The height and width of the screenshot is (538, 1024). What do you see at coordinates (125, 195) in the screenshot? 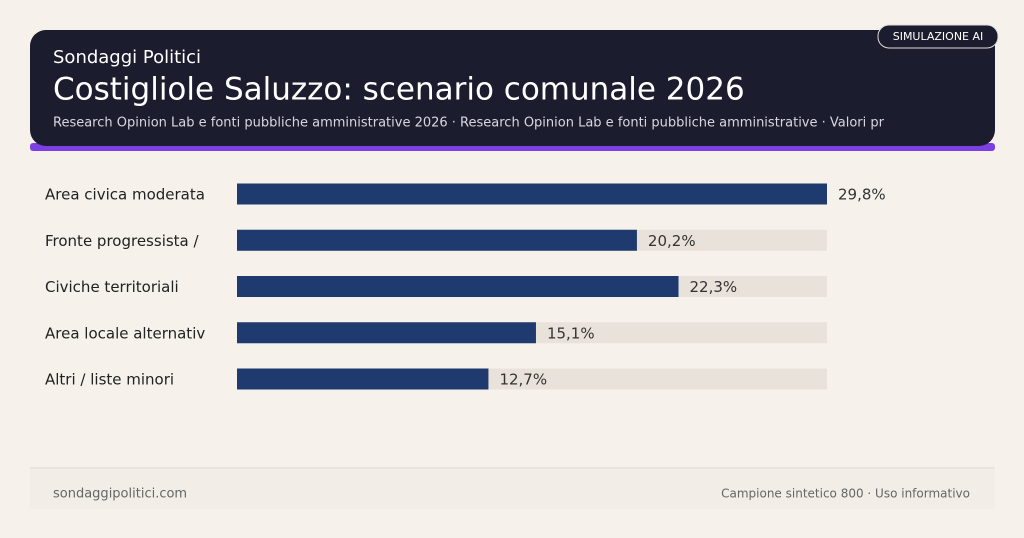
I see `category-label: Area civica moderata` at bounding box center [125, 195].